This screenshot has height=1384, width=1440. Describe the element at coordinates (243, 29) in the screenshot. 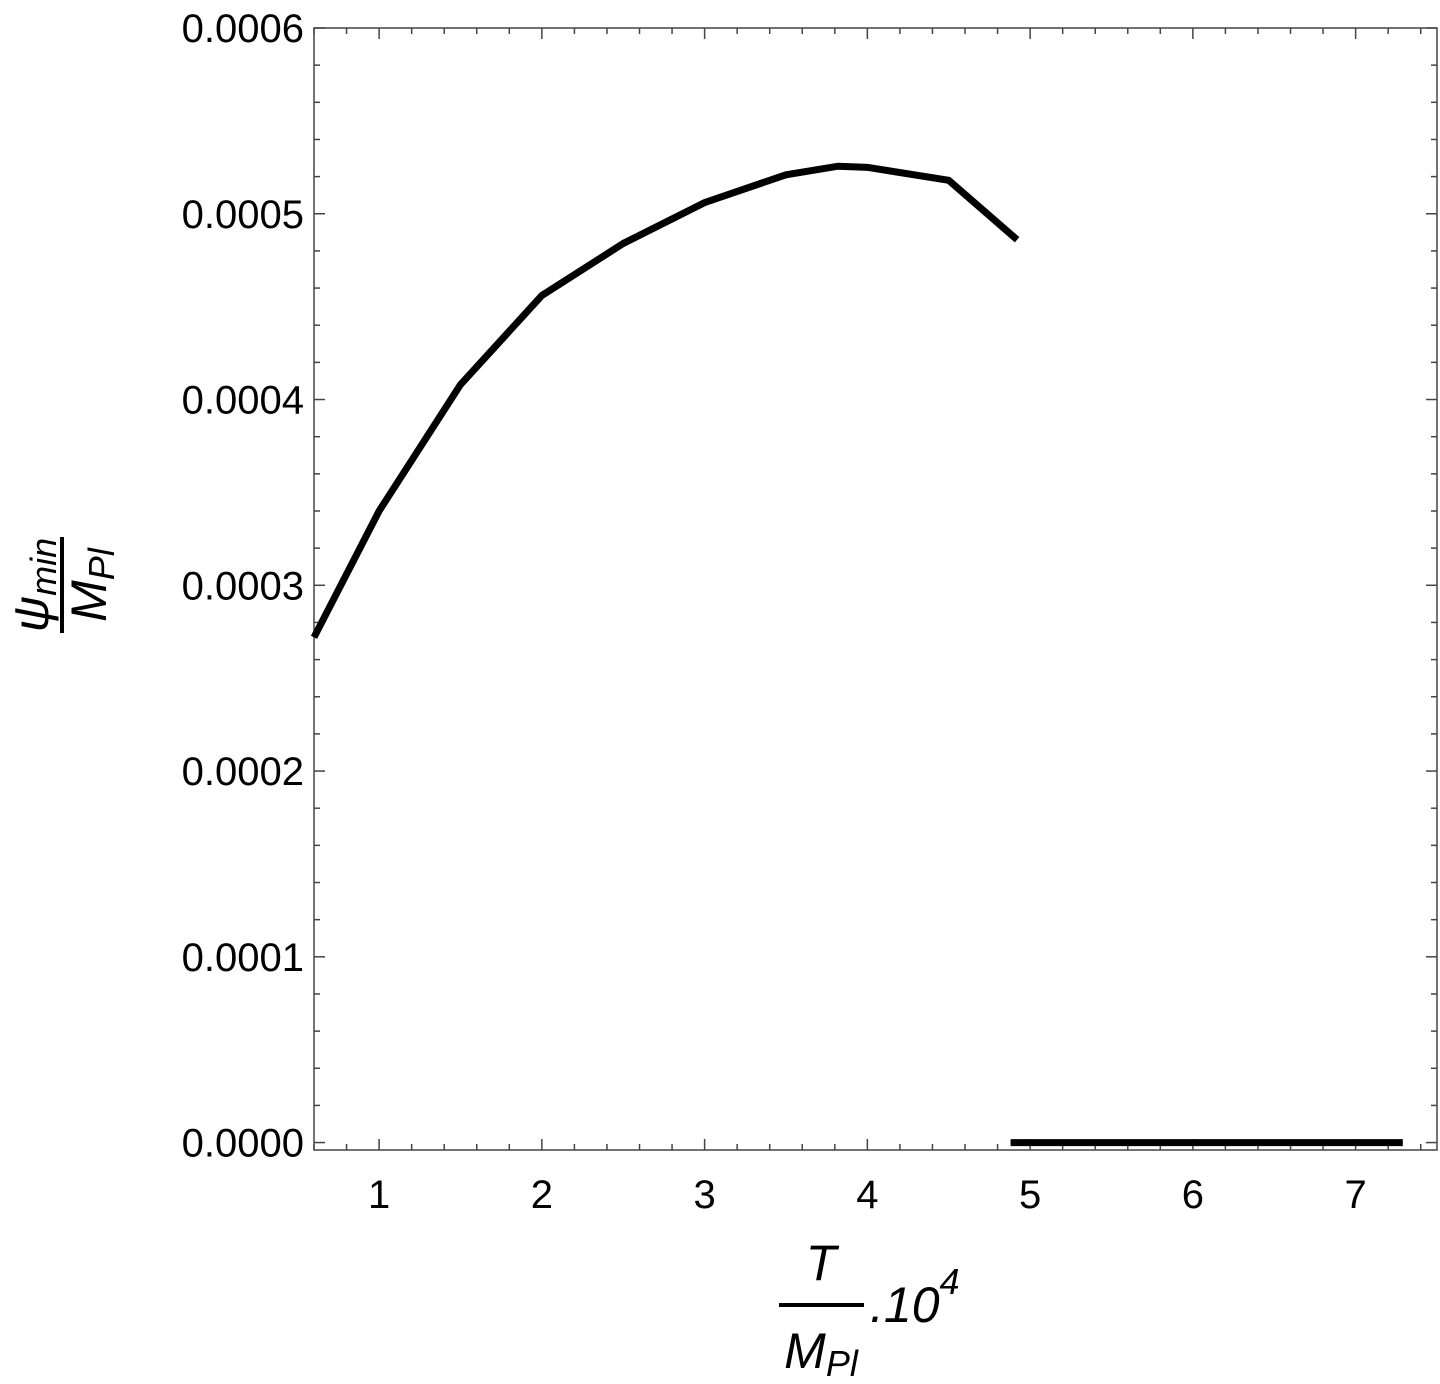

I see `y-tick-label: 0.0006` at that location.